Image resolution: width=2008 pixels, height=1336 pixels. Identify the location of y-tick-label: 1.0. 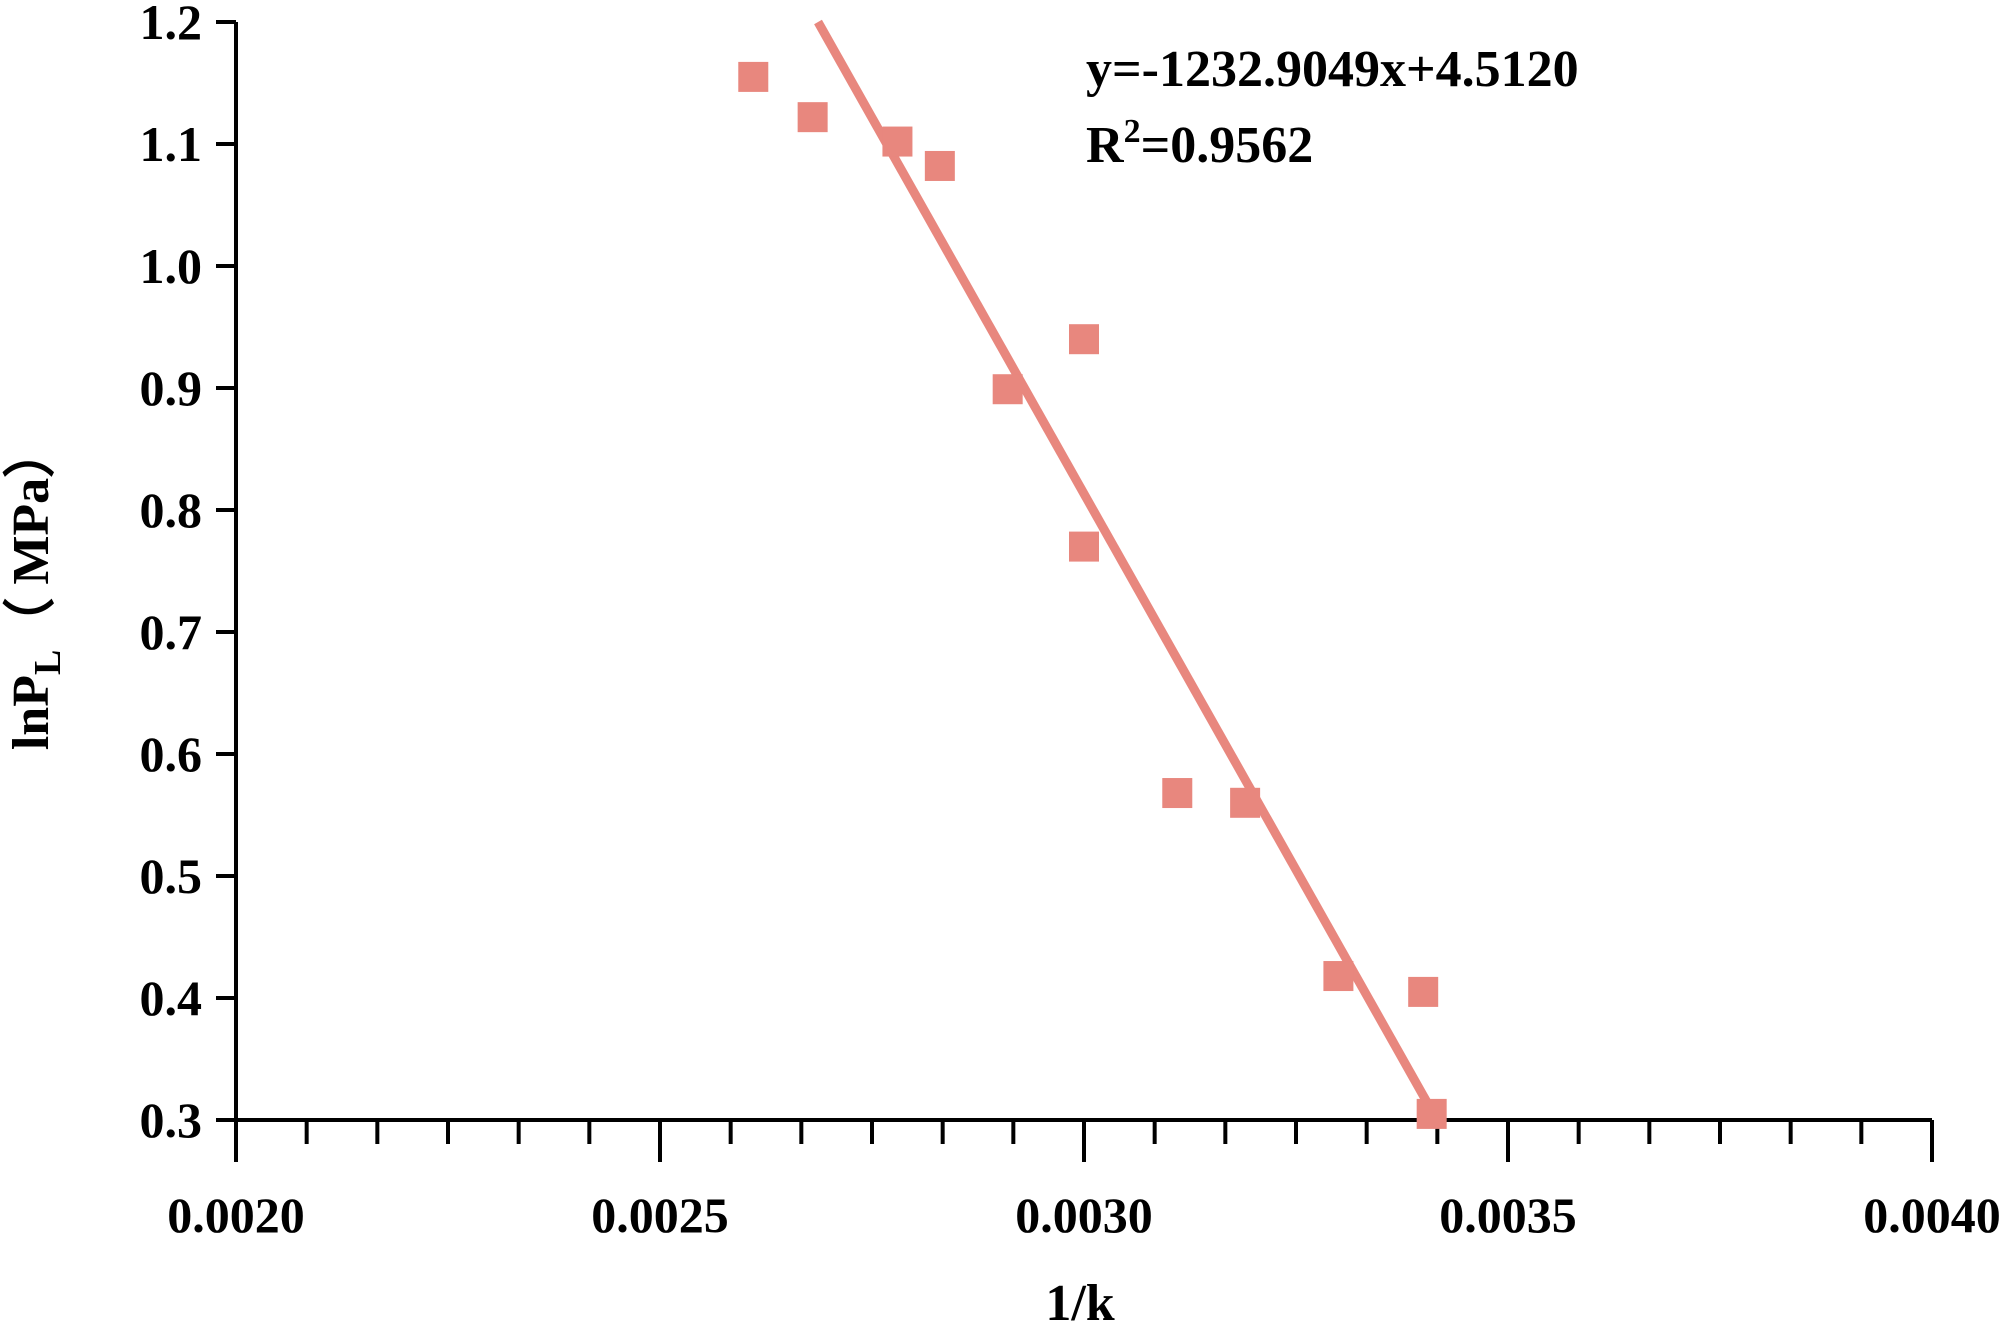
(171, 266).